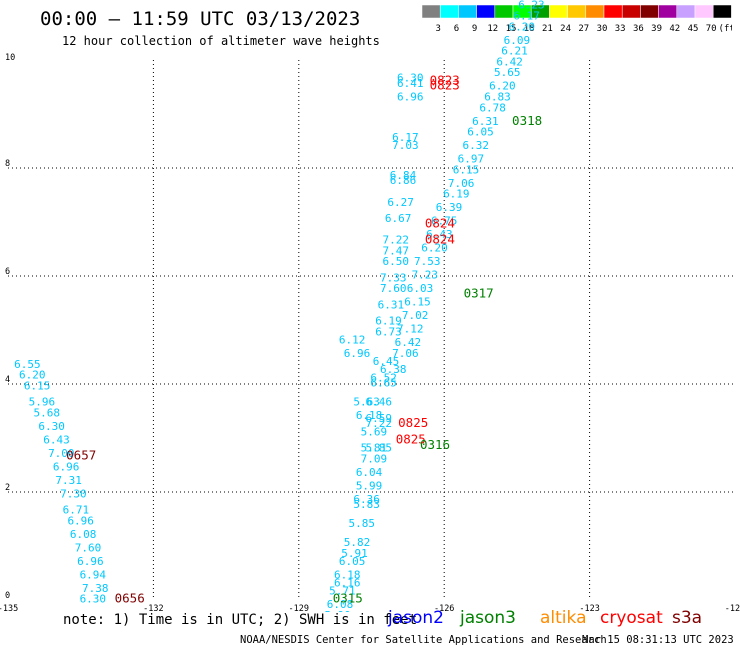 This screenshot has width=740, height=650. Describe the element at coordinates (725, 29) in the screenshot. I see `color-scale-label: (ft)` at that location.